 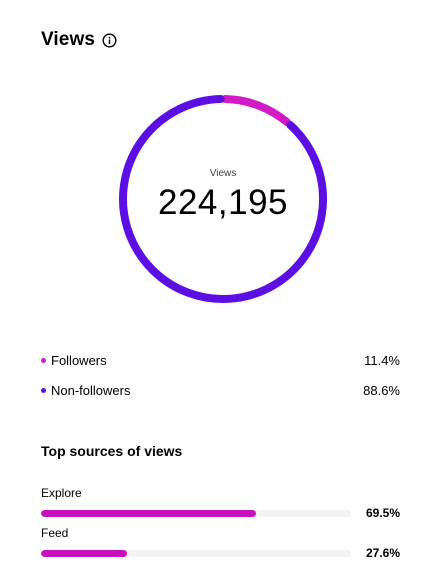 I want to click on source-value-feed: 27.6%, so click(x=382, y=553).